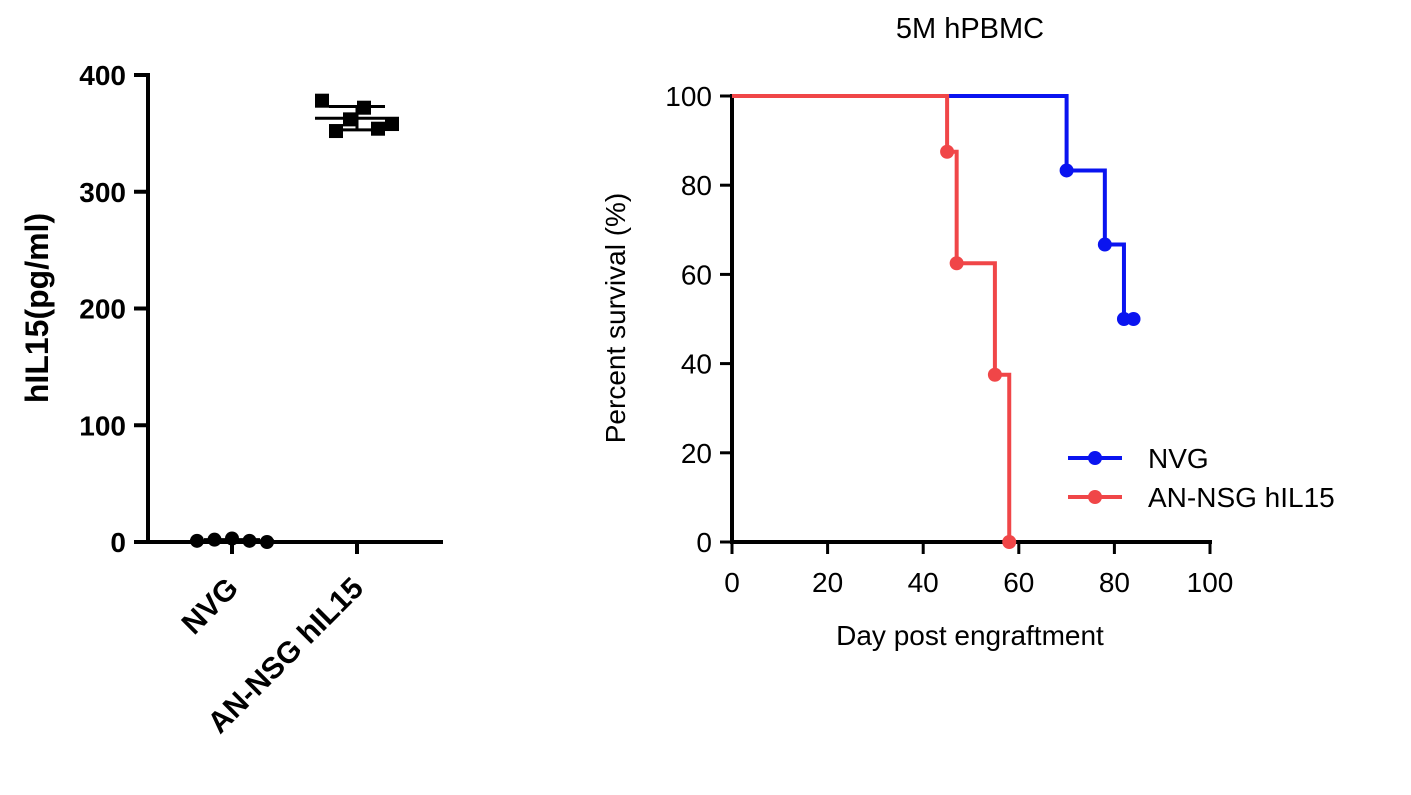 The height and width of the screenshot is (795, 1411). What do you see at coordinates (102, 192) in the screenshot?
I see `left-y-tick-label: 300` at bounding box center [102, 192].